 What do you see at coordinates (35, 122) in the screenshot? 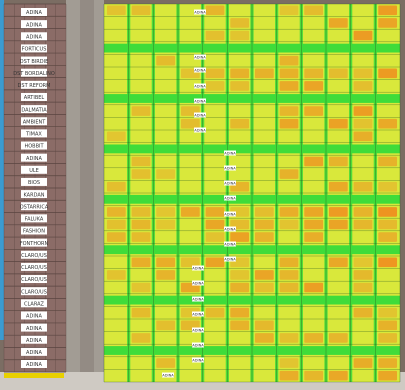
I see `variety-label: AMBIENT` at bounding box center [35, 122].